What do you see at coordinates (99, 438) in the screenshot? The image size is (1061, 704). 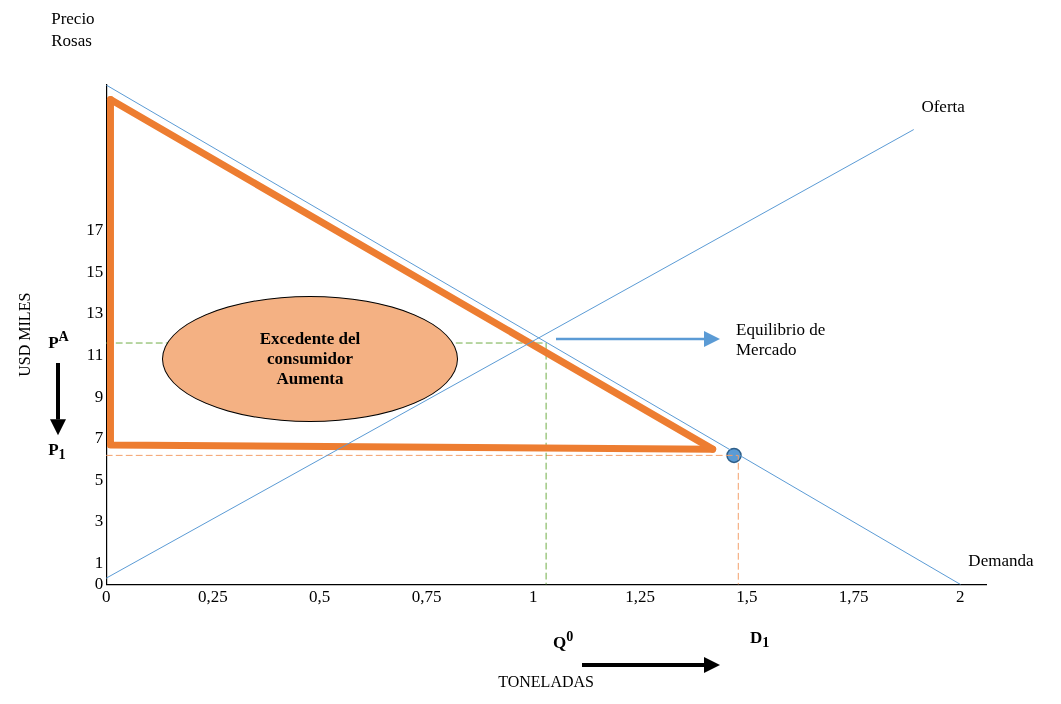 I see `y-tick-label: 7` at bounding box center [99, 438].